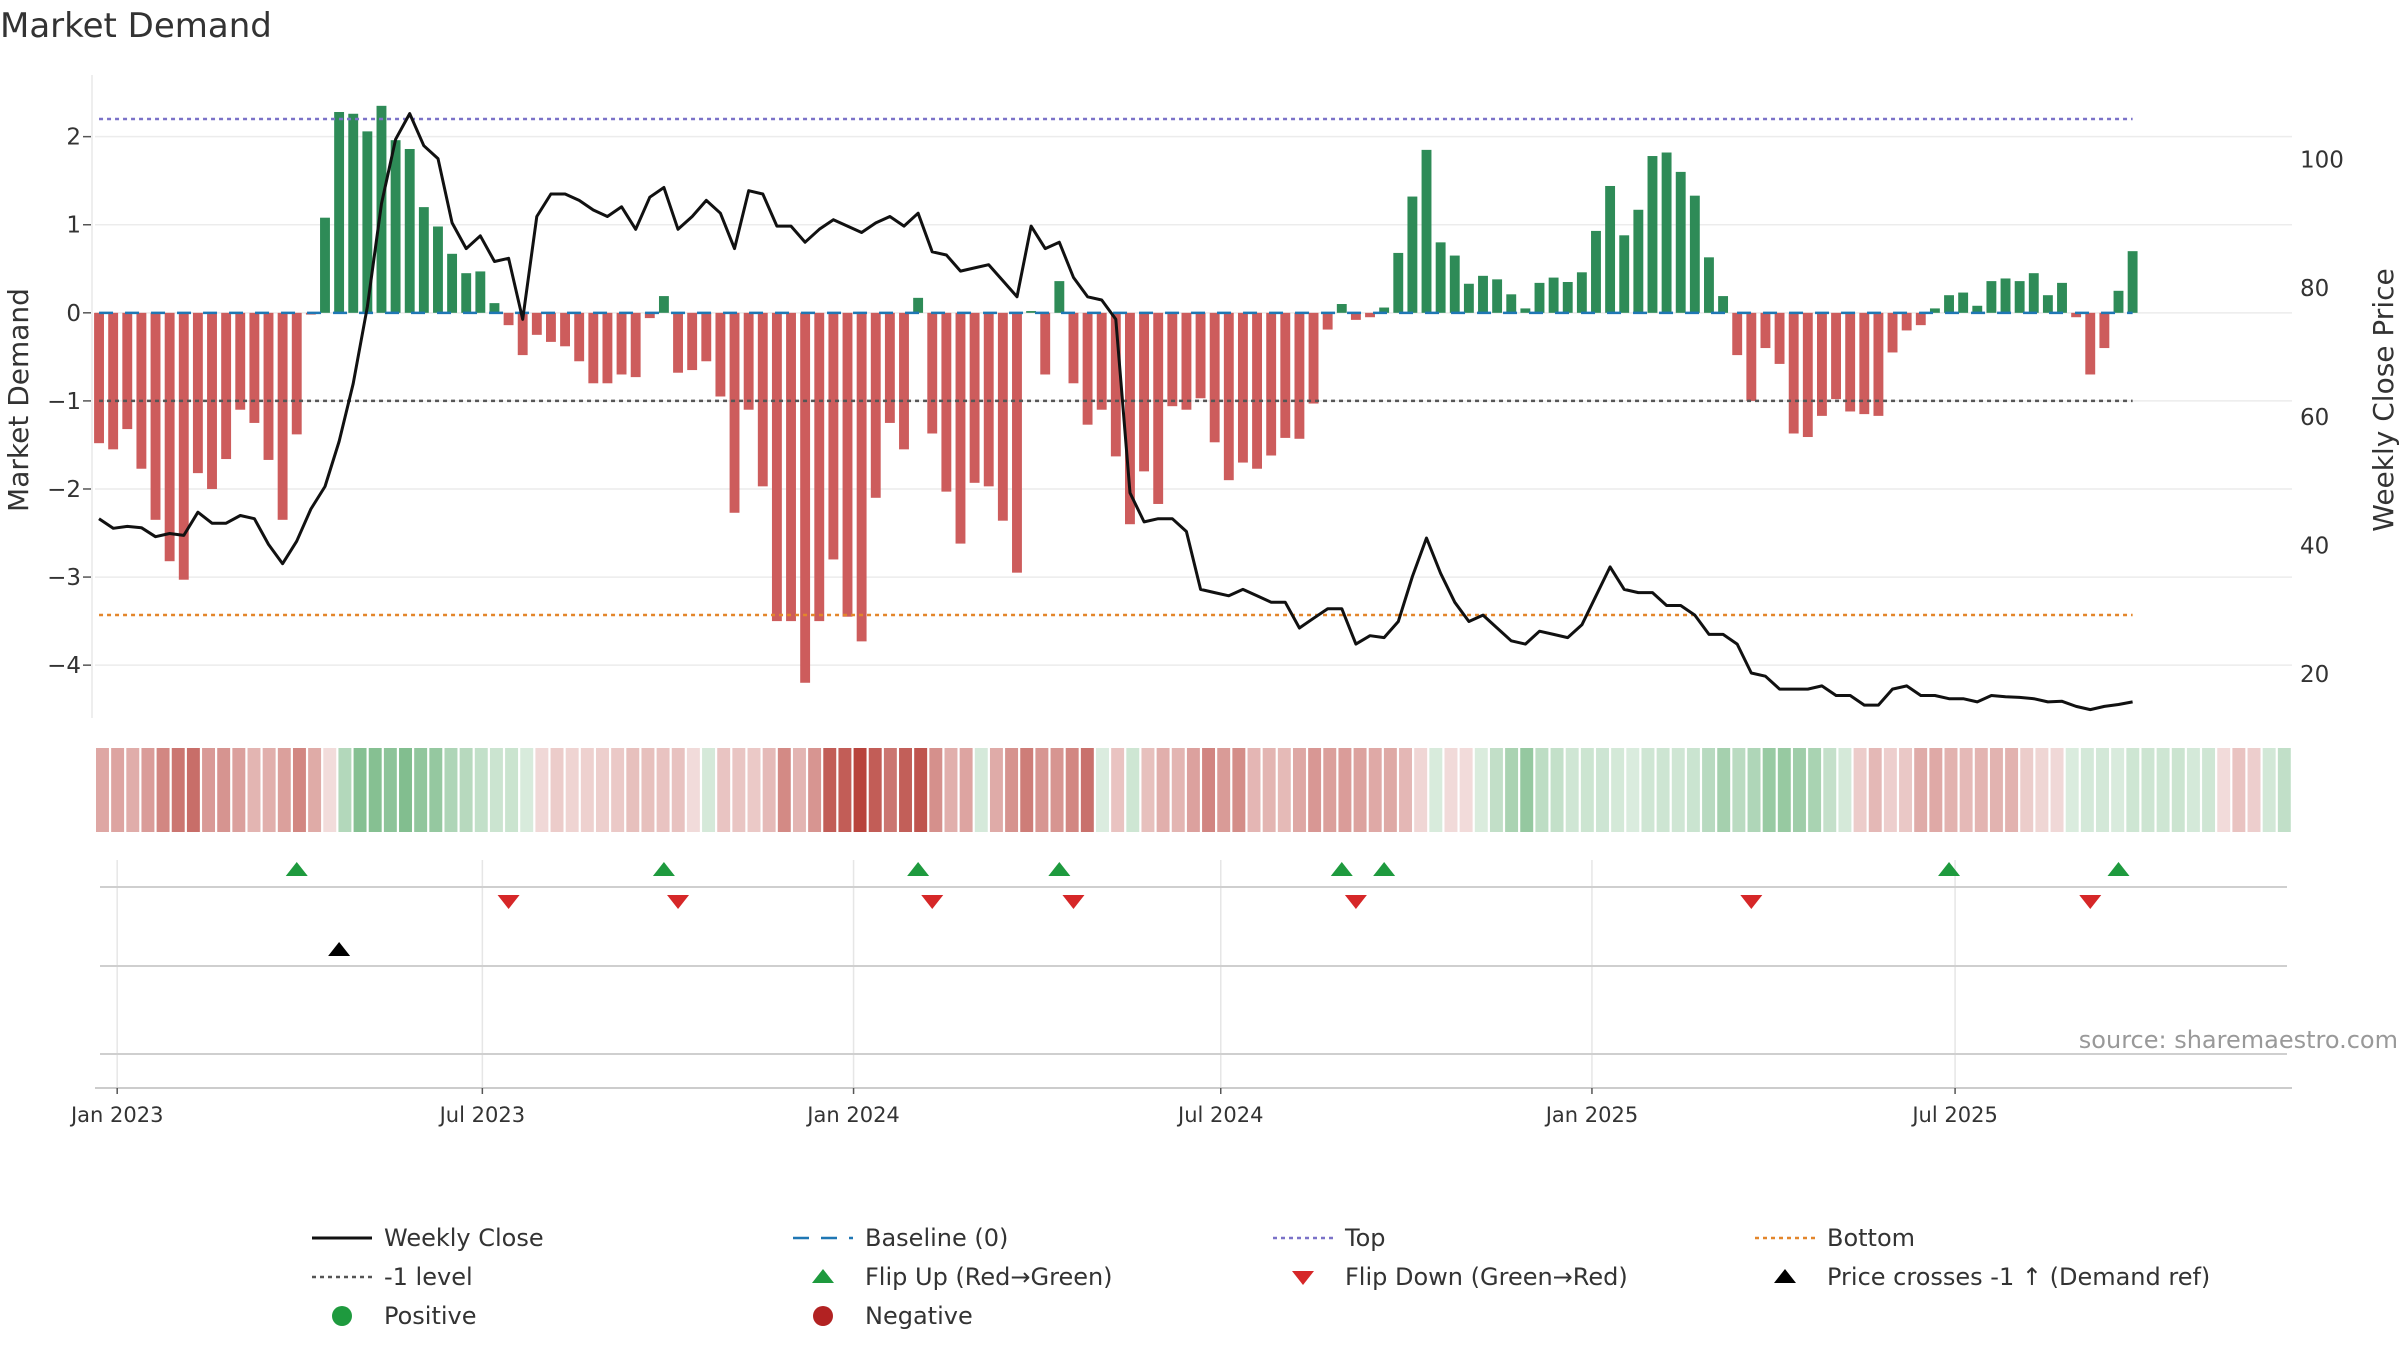  I want to click on legend-item: Bottom, so click(1835, 1238).